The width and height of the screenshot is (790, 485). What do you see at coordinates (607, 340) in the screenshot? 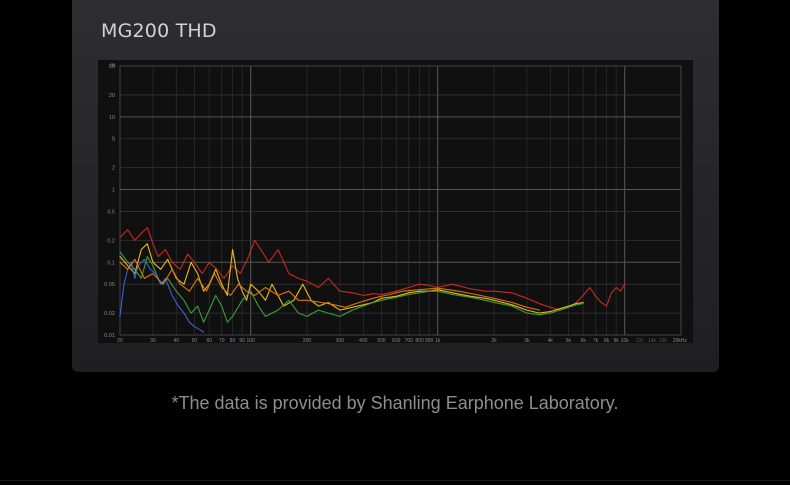
I see `x-tick-label: 8k` at bounding box center [607, 340].